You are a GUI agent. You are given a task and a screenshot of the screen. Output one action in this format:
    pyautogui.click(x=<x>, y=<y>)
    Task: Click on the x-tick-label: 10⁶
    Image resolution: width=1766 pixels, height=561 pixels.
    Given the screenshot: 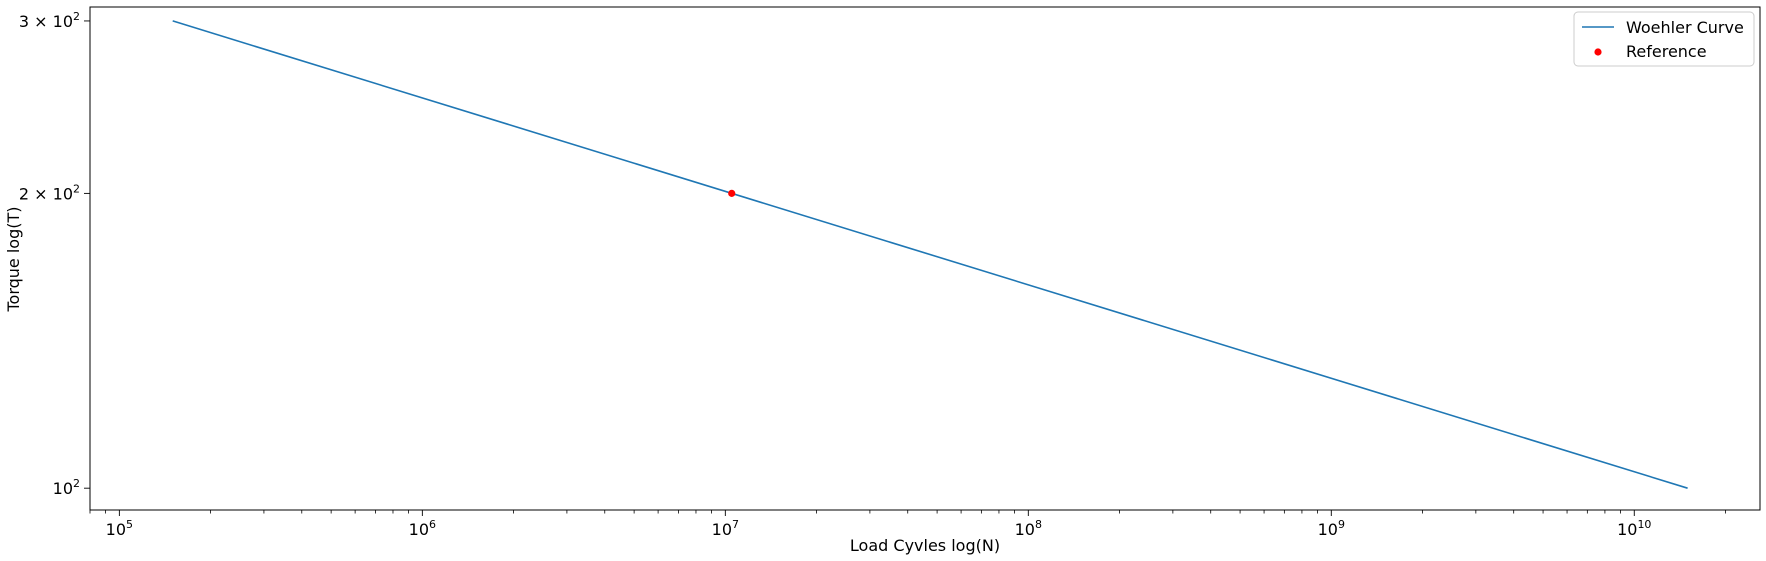 What is the action you would take?
    pyautogui.click(x=422, y=528)
    